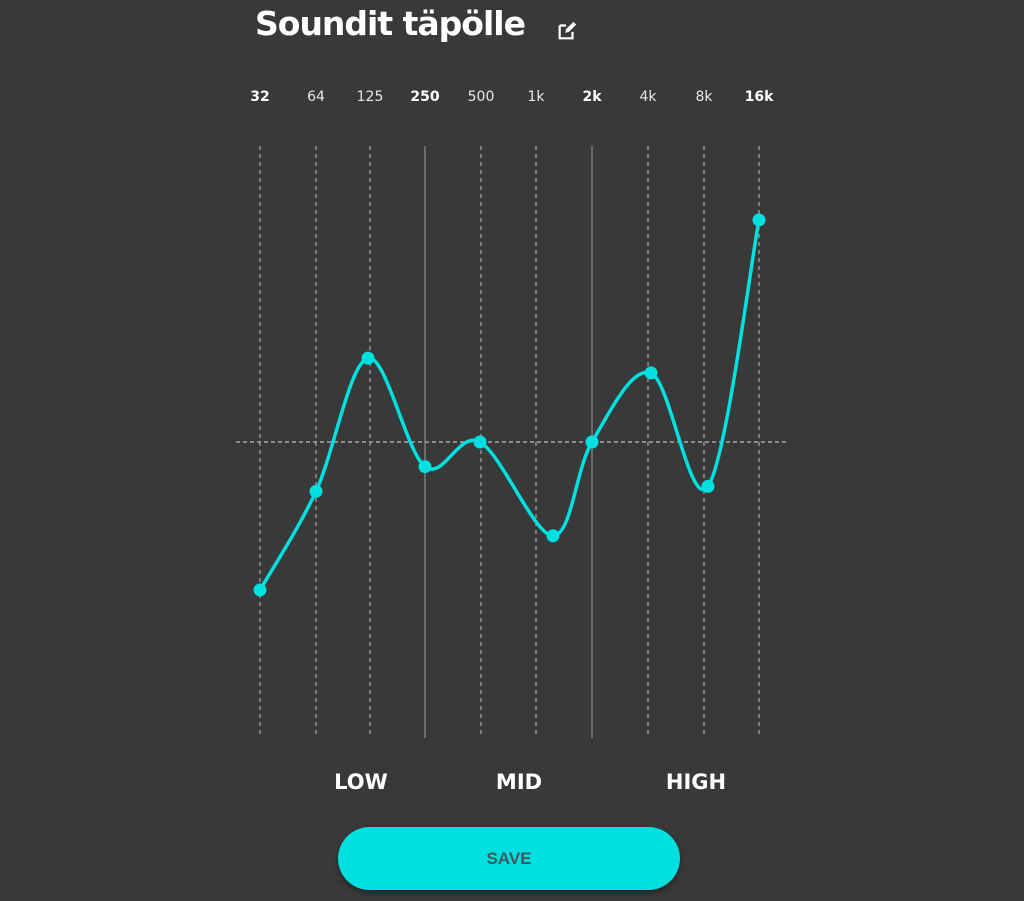  I want to click on frequency-label: 4k, so click(648, 97).